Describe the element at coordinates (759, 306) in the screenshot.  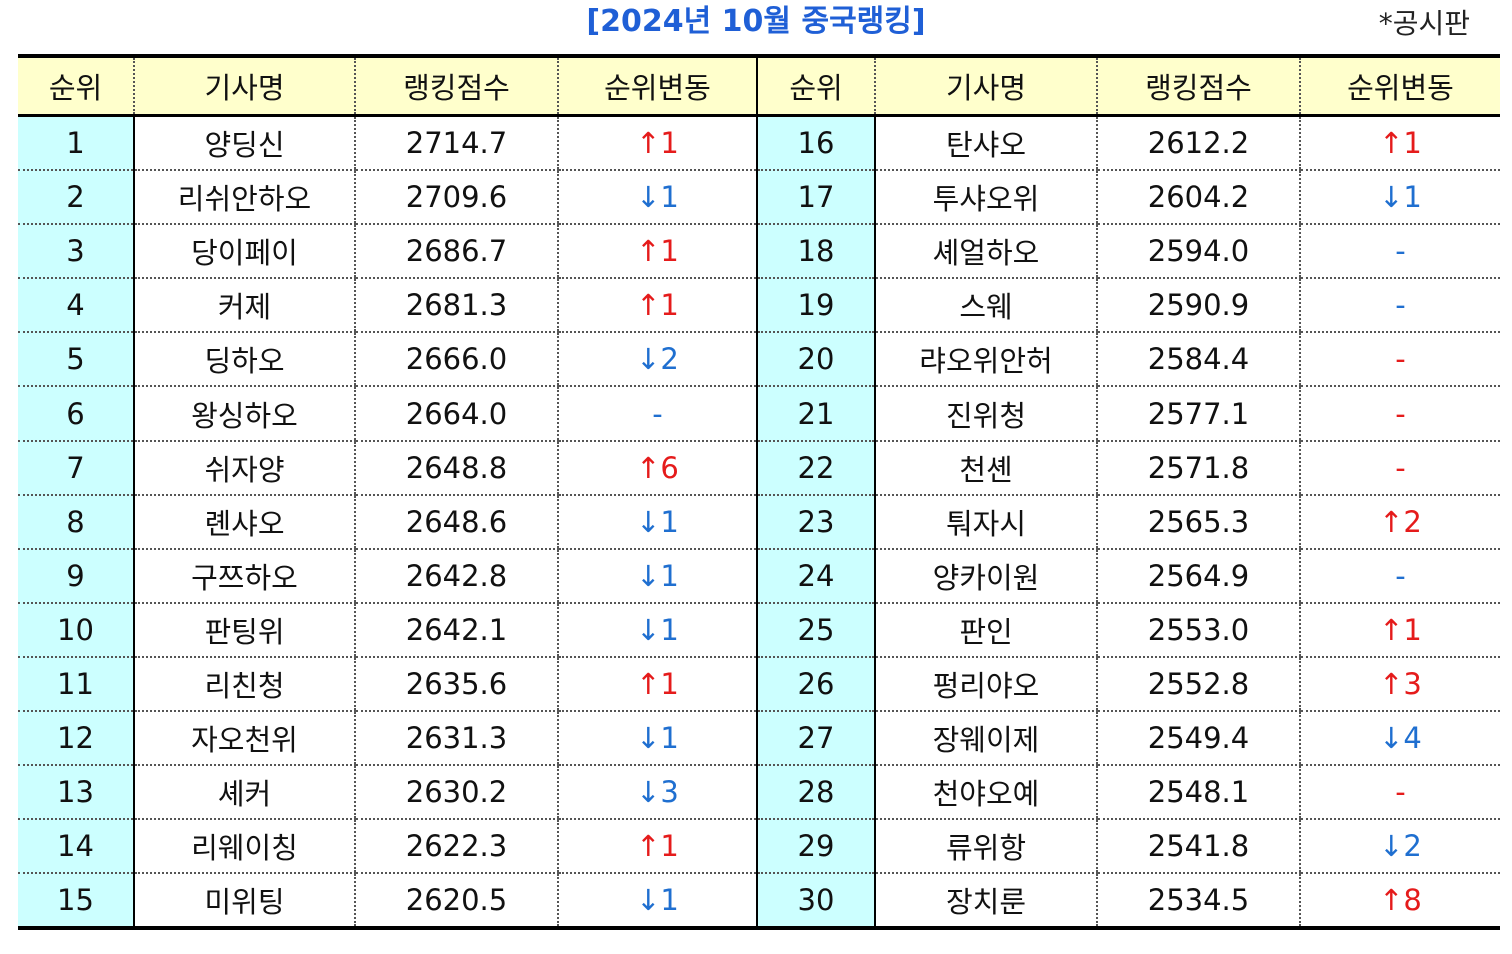
I see `table-row: 4 커제 2681.3 ↑1 19 스웨 2590.9 -` at that location.